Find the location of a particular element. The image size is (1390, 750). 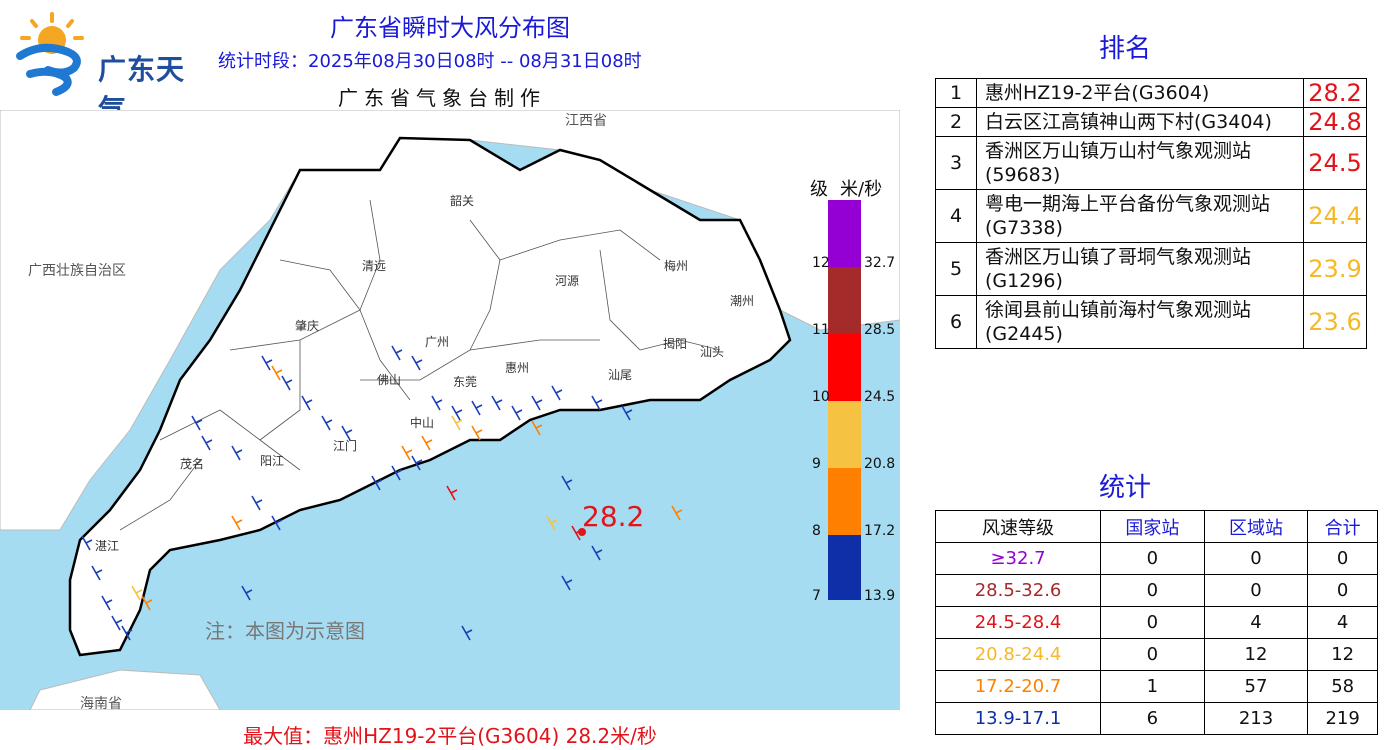

total-count: 58 is located at coordinates (1342, 686).